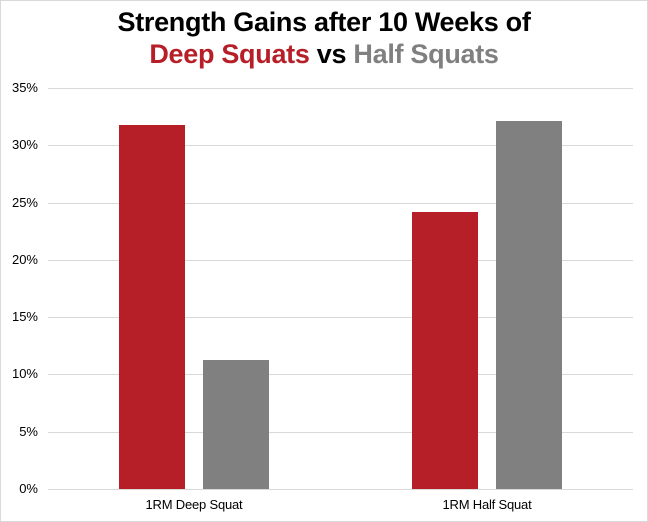  What do you see at coordinates (24, 373) in the screenshot?
I see `y-tick-label: 10%` at bounding box center [24, 373].